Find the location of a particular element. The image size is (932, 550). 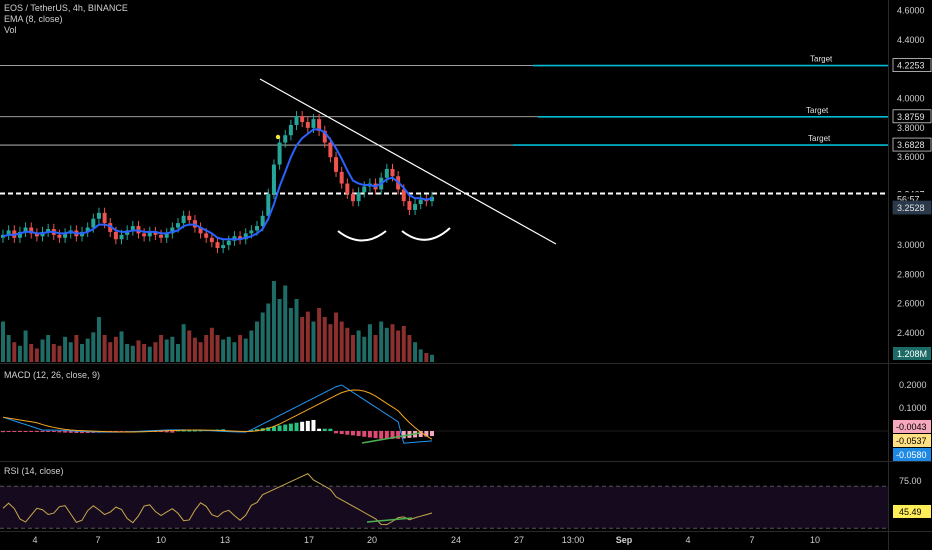

rsi-tag is located at coordinates (912, 511).